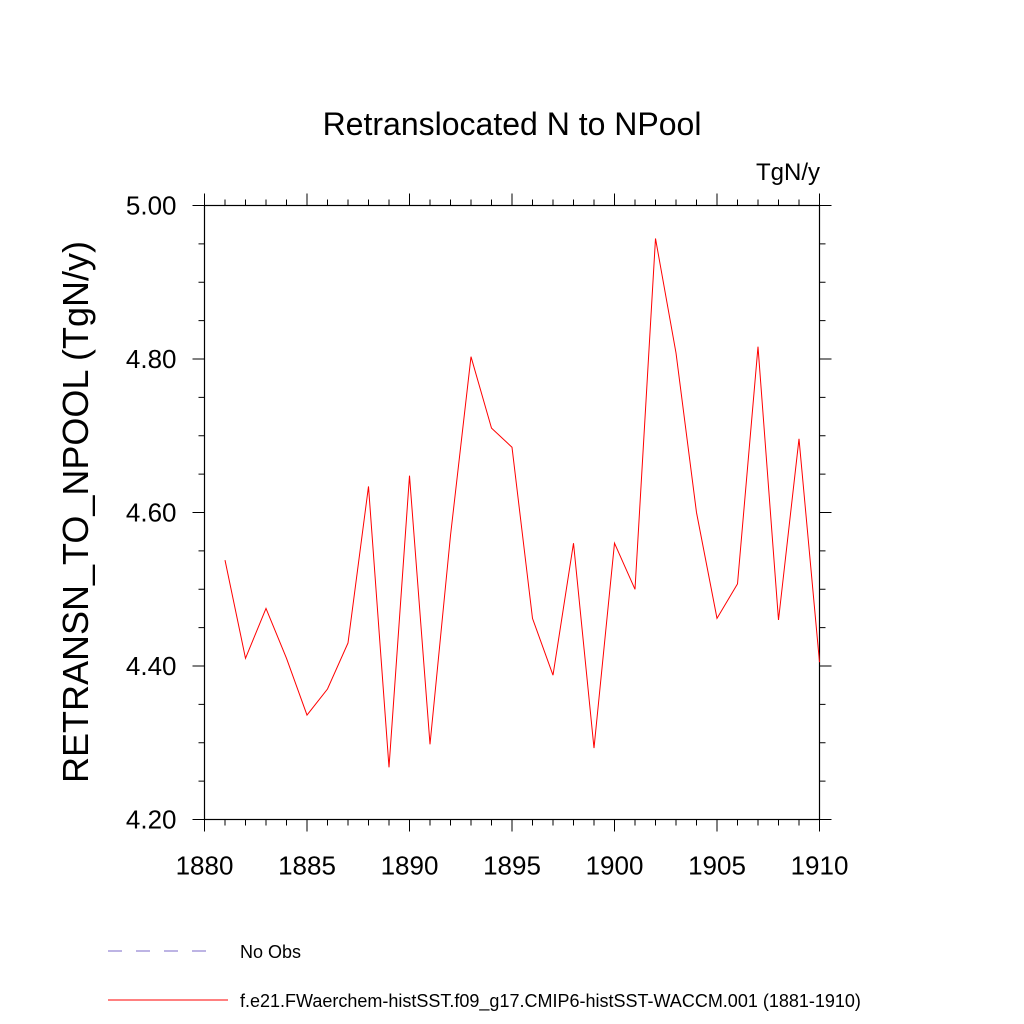 The height and width of the screenshot is (1024, 1024). I want to click on x-tick-label: 1895, so click(512, 866).